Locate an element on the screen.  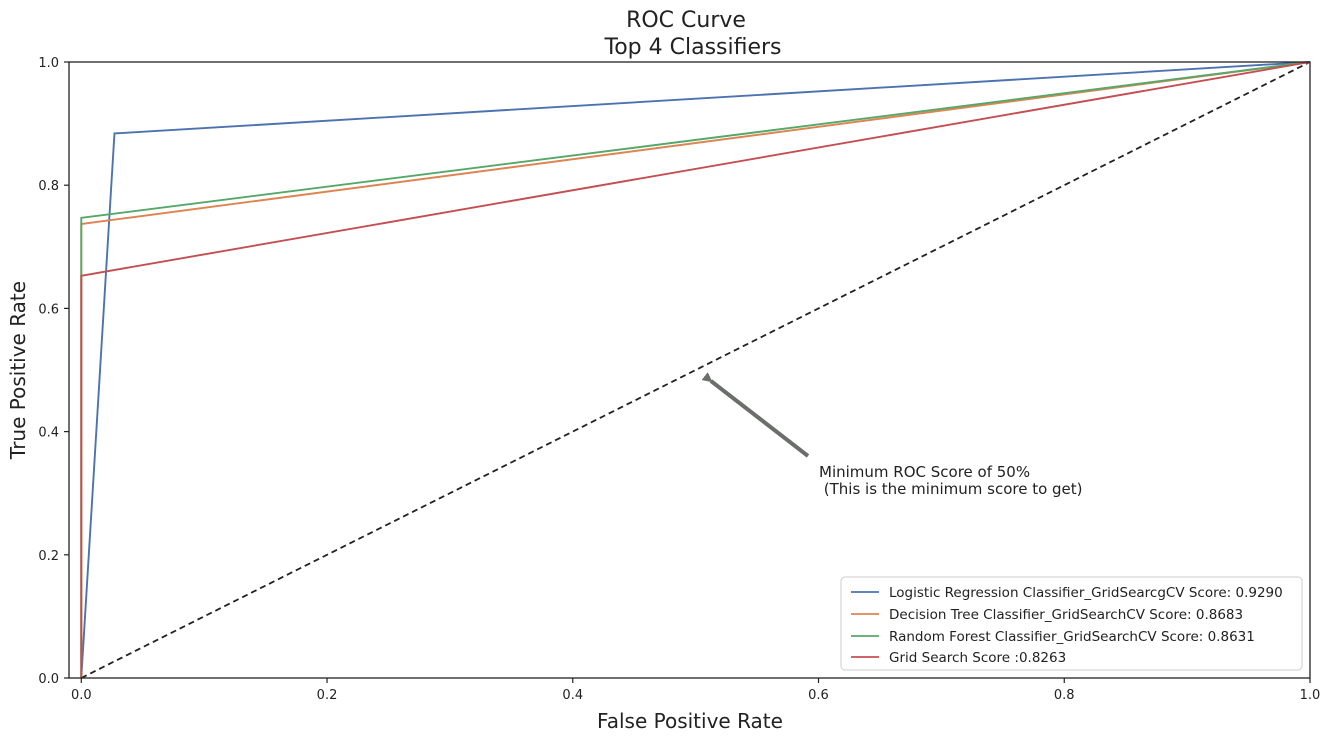
chart-subtitle: Top 4 Classifiers is located at coordinates (693, 47).